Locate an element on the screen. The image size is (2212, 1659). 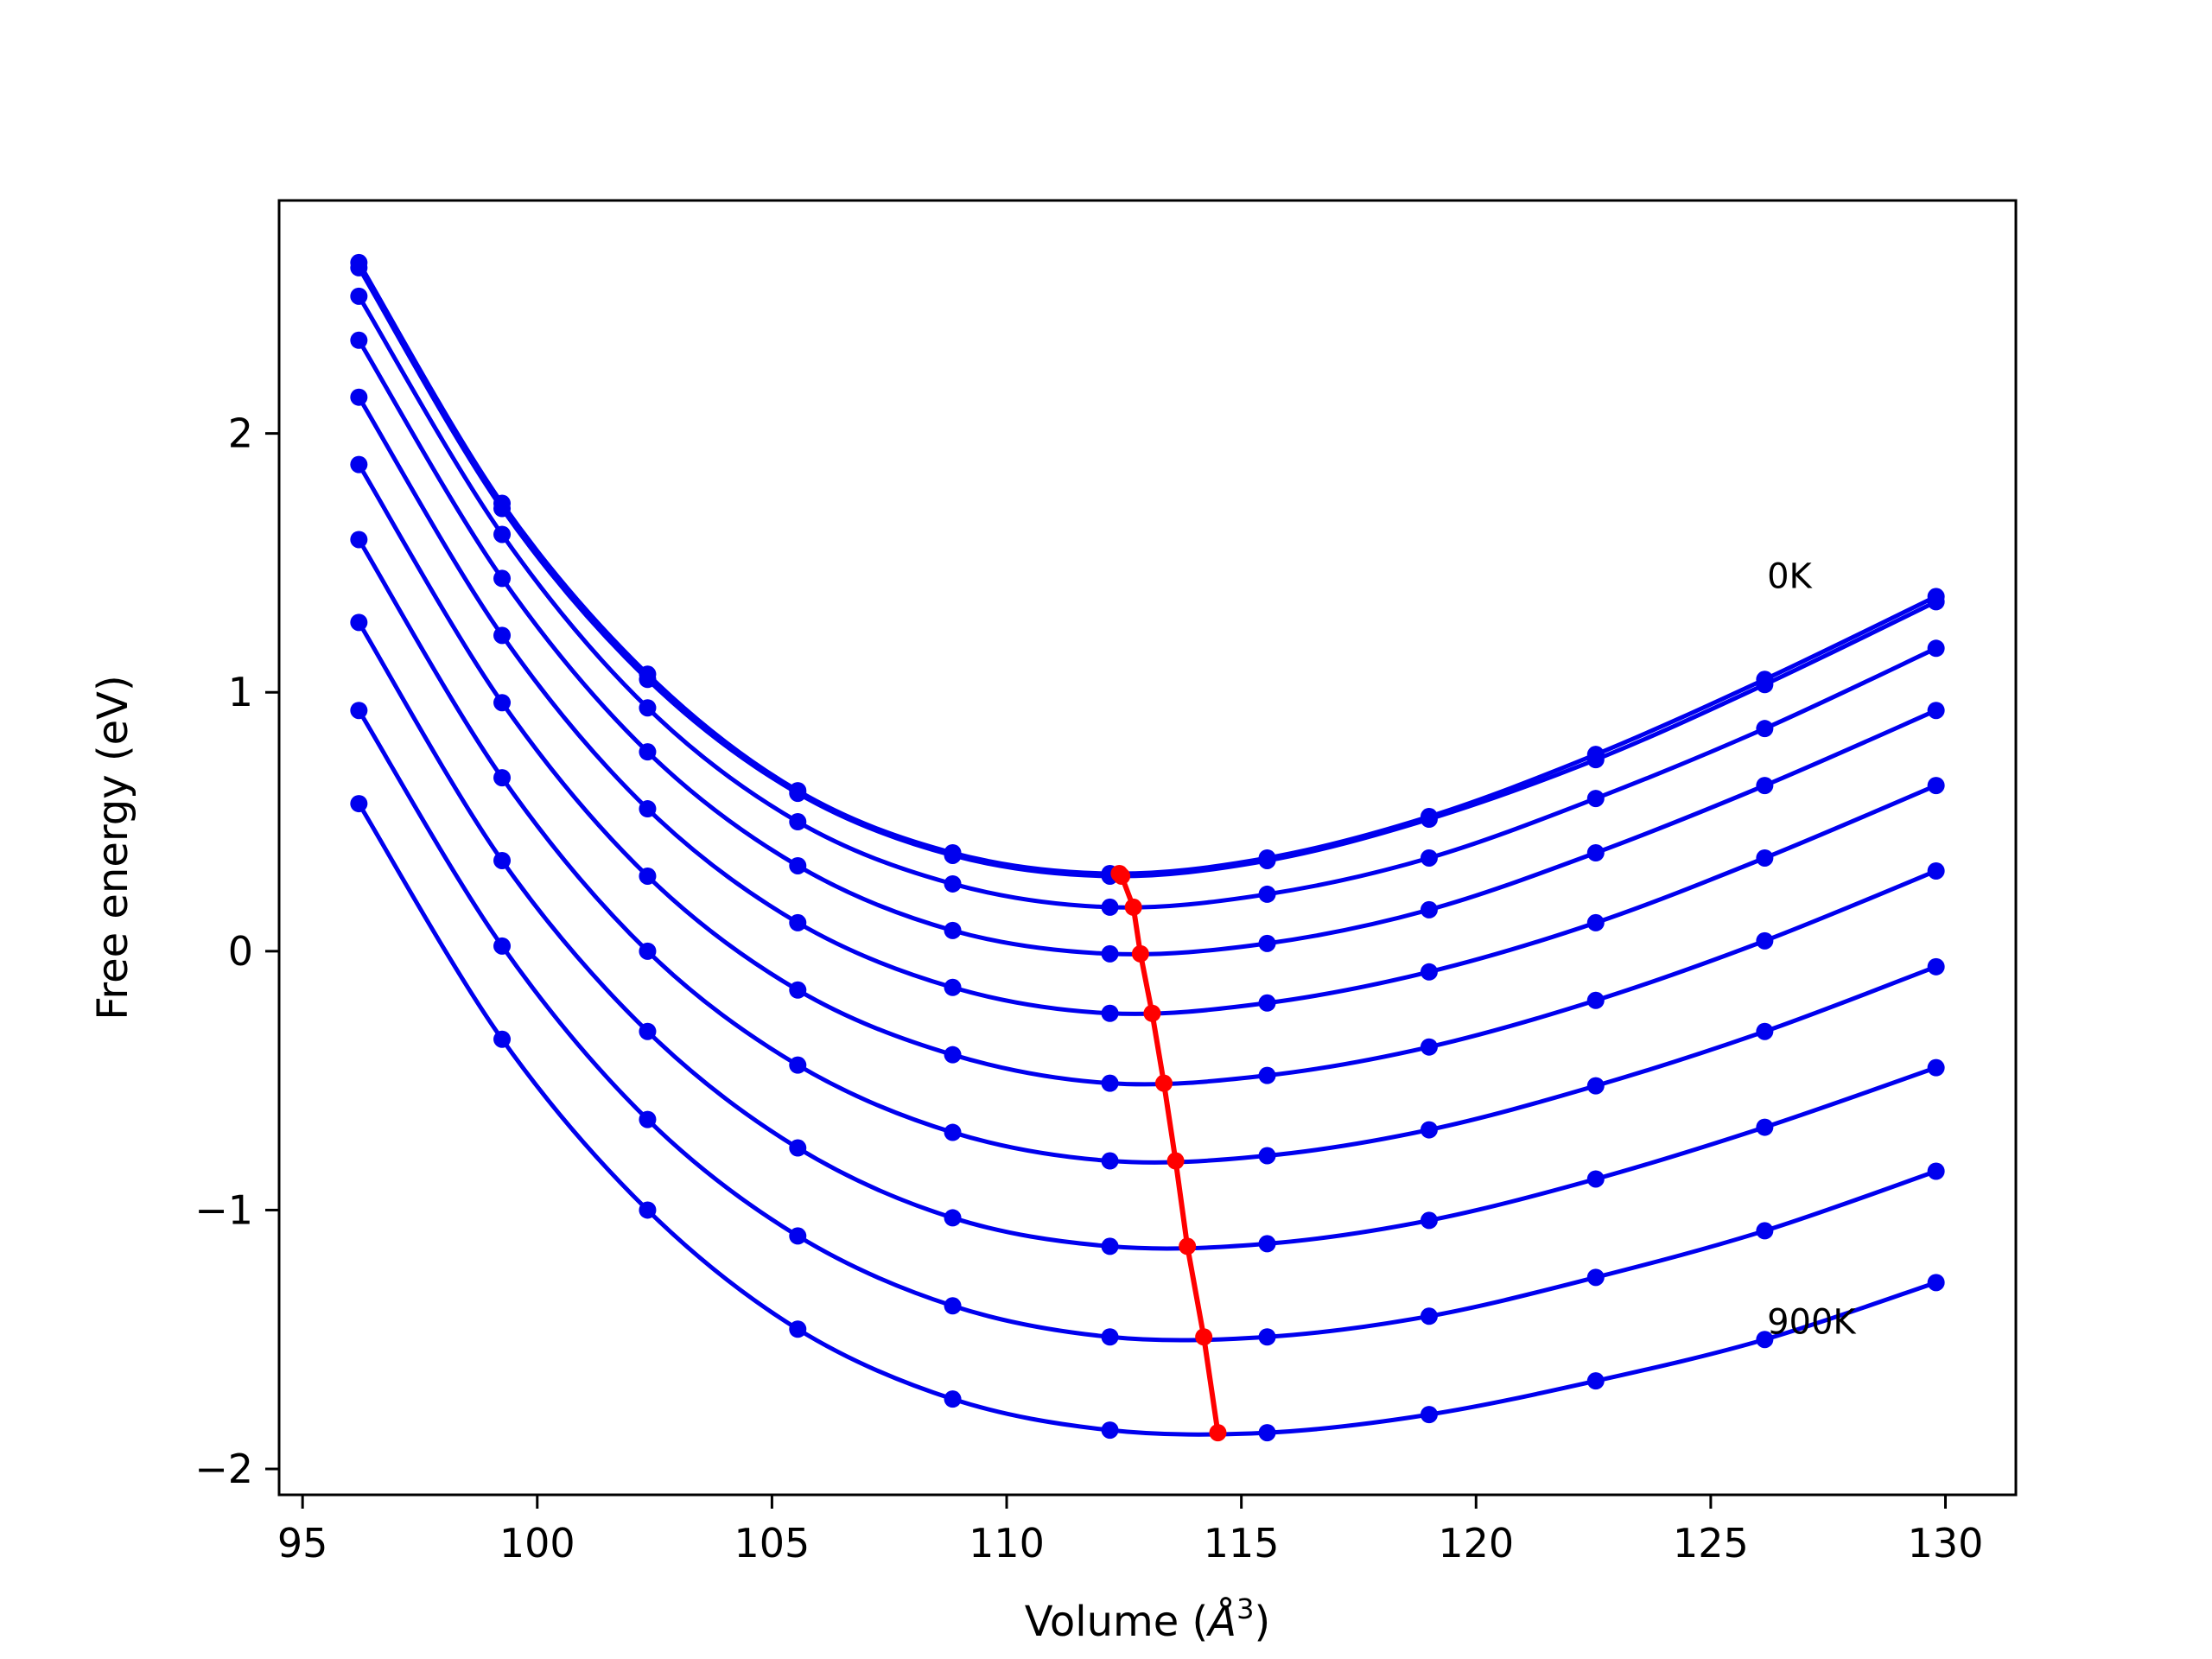
y-axis-label: Free energy (eV) is located at coordinates (113, 847).